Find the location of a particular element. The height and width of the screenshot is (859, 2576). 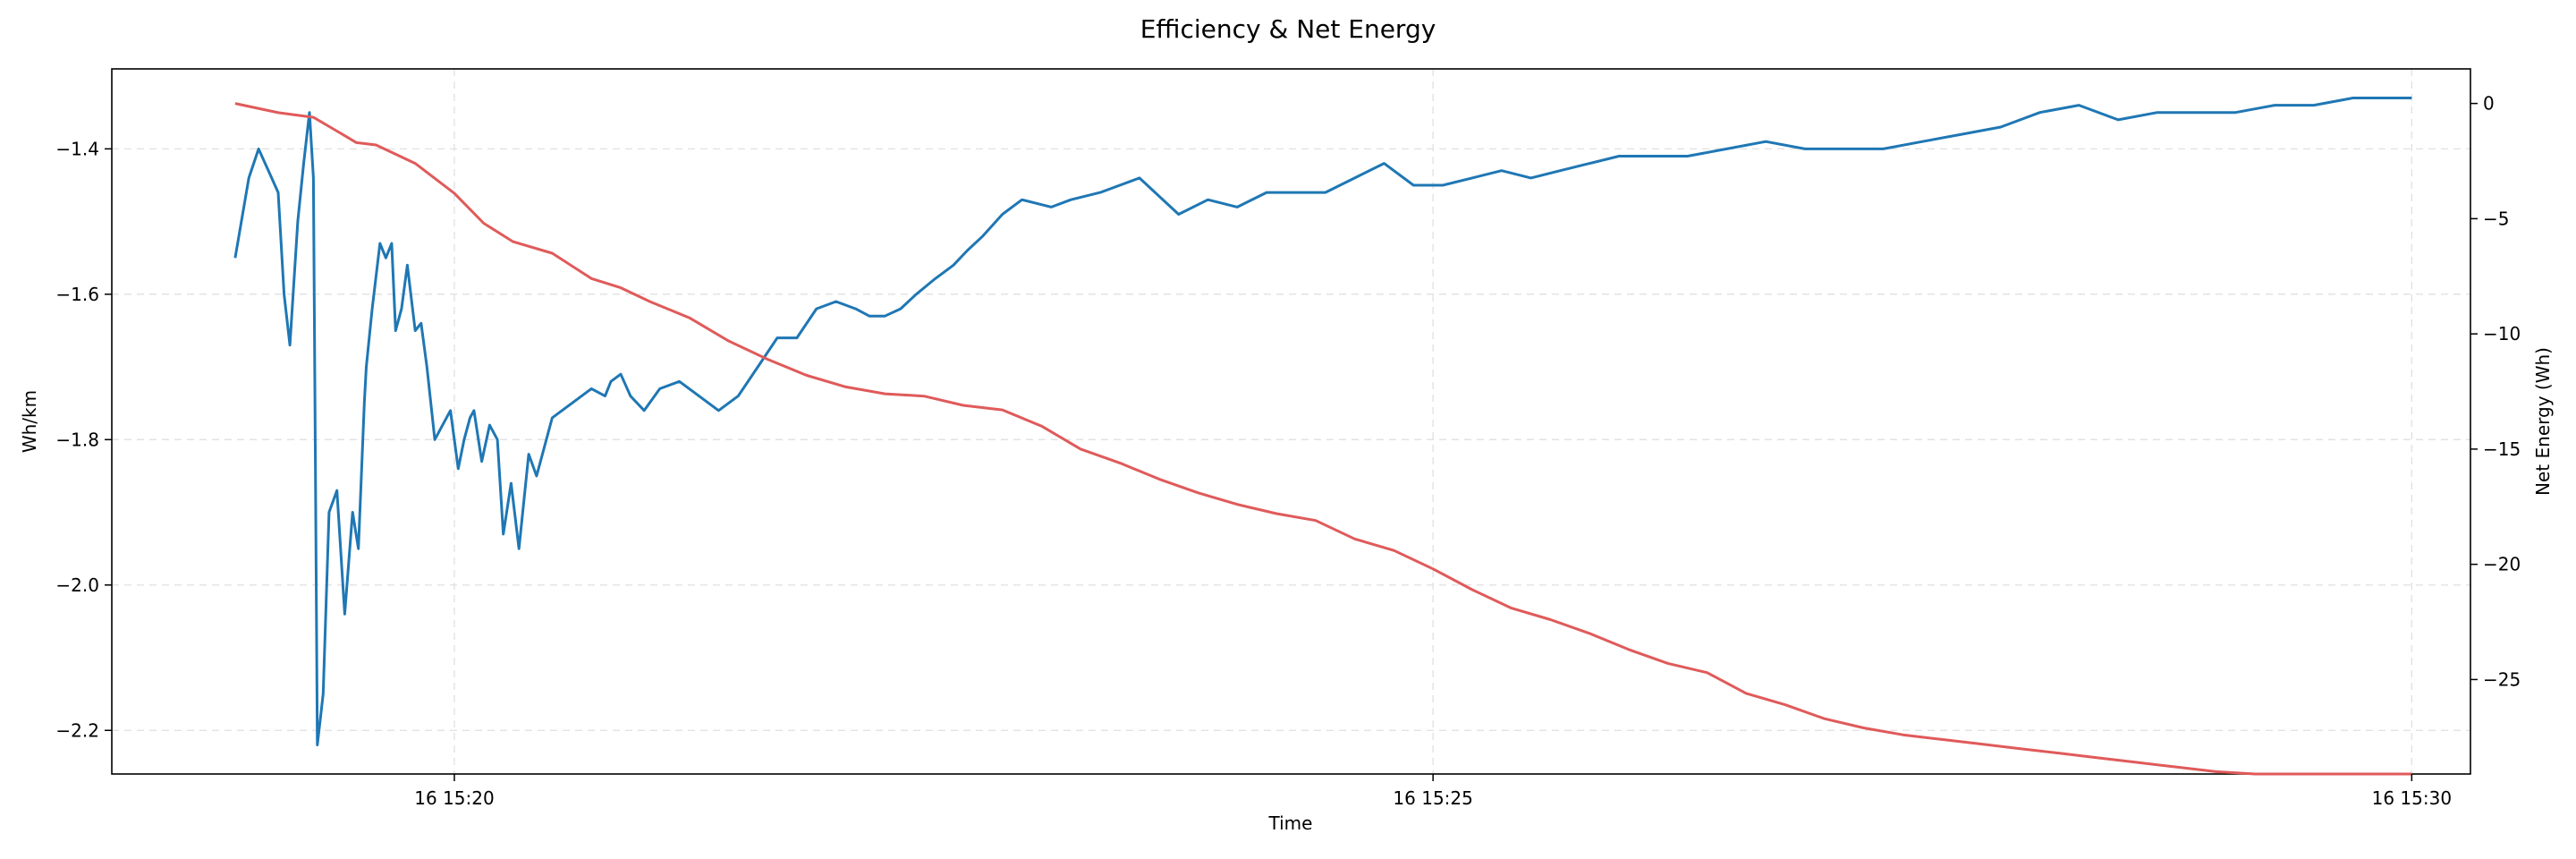

y-left-tick-label: −2.0 is located at coordinates (77, 585).